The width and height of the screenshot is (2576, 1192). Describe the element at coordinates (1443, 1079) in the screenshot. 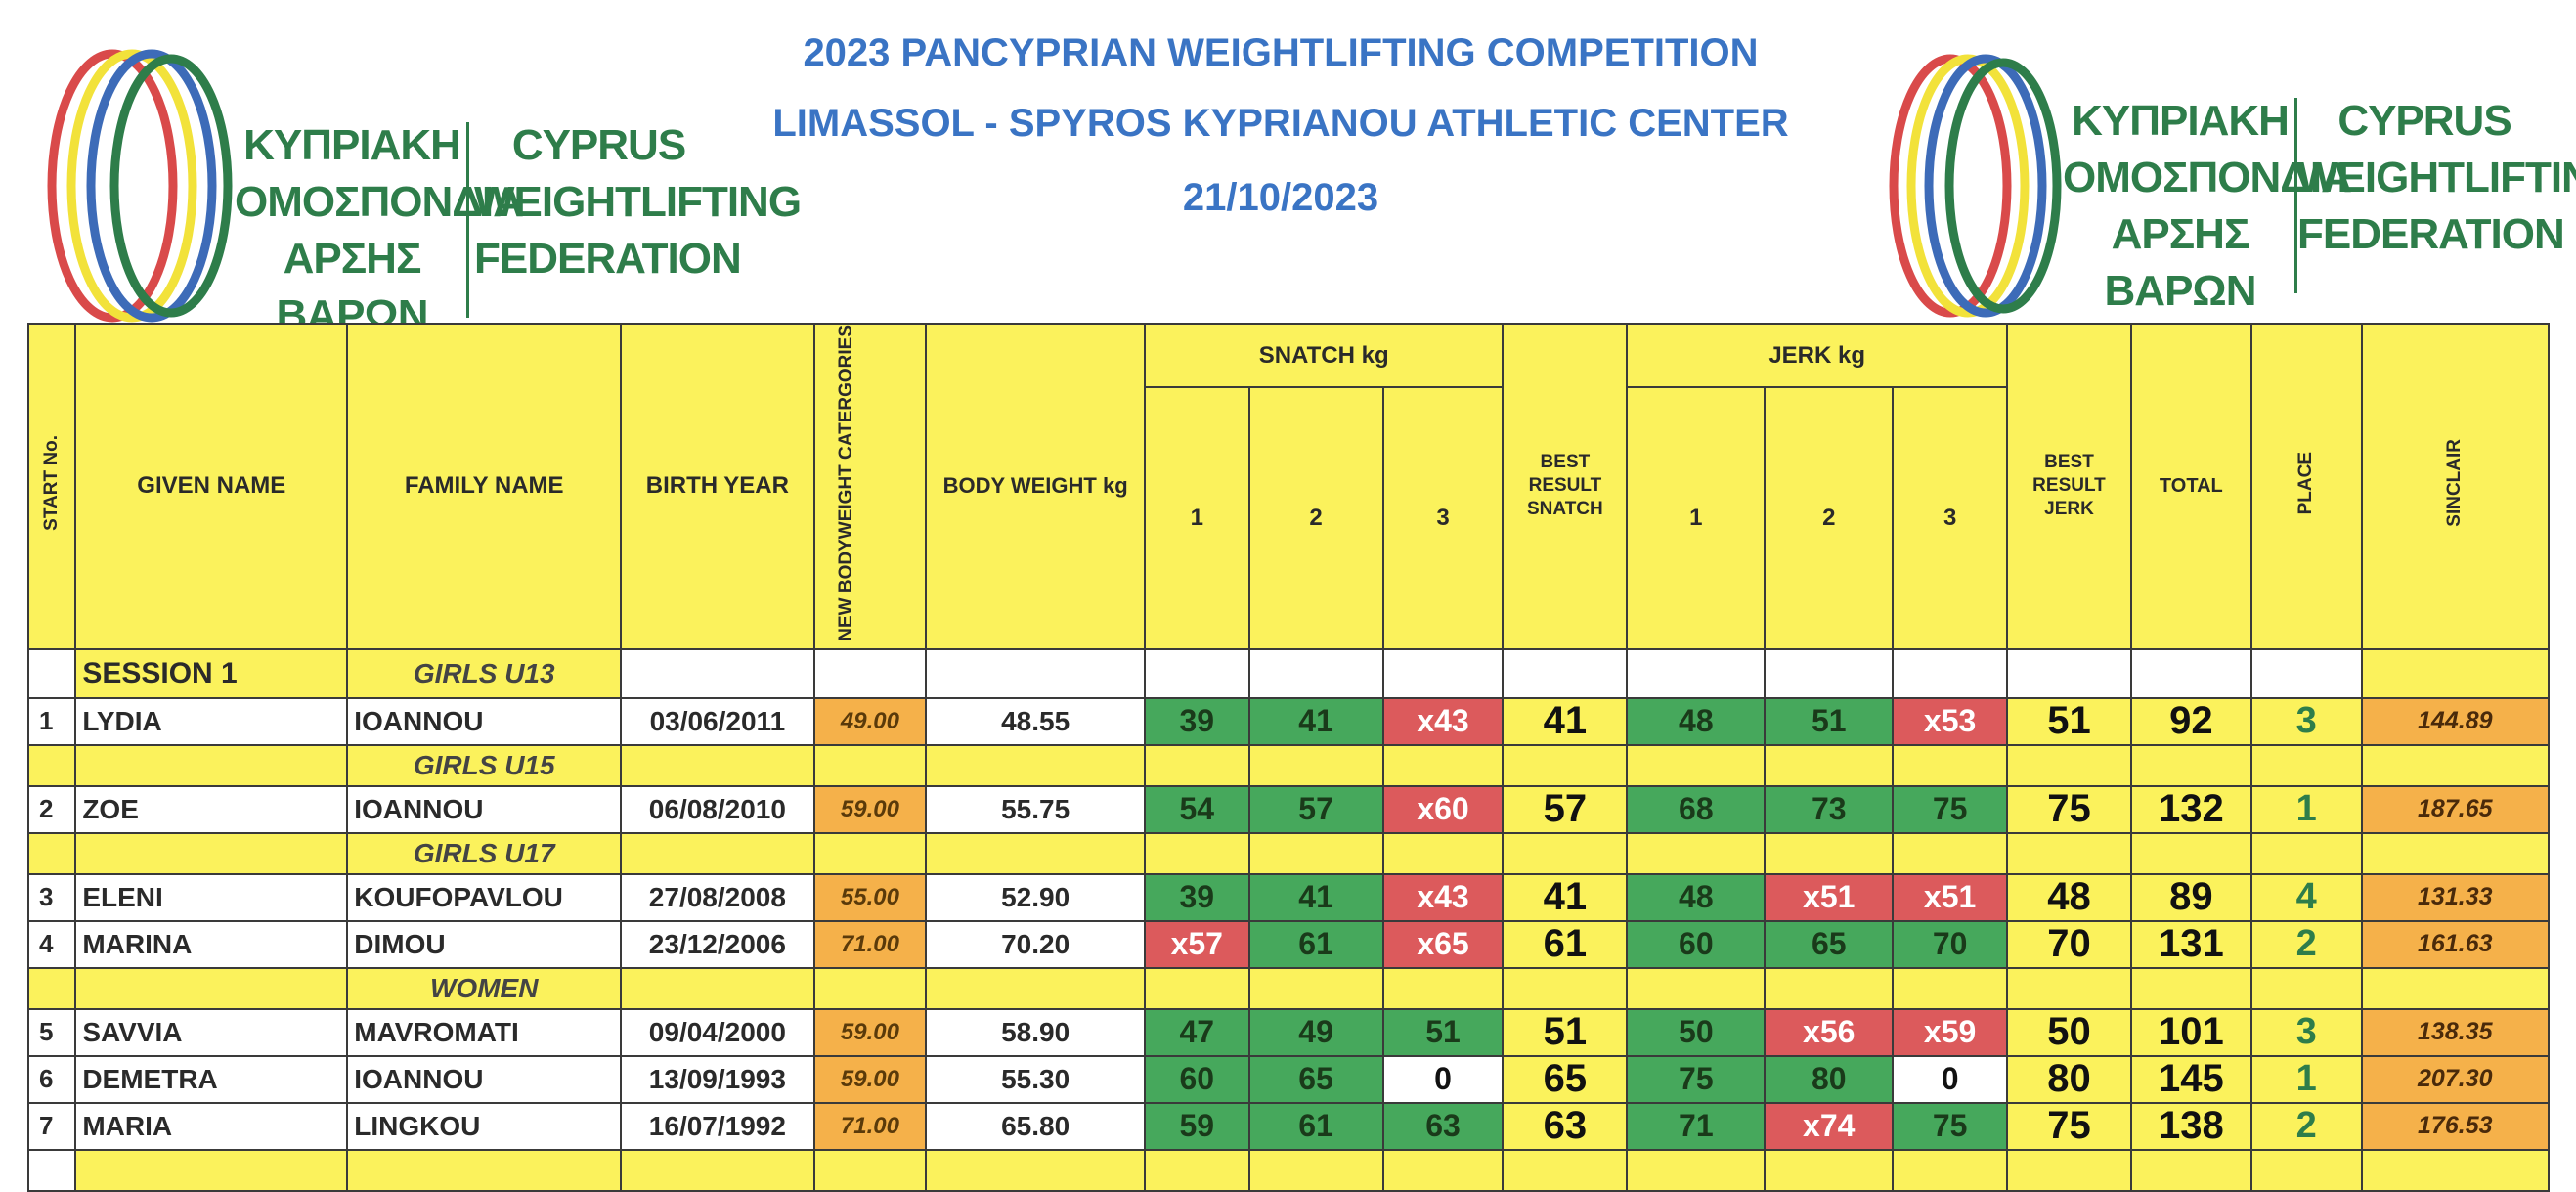

I see `snatch-attempt-3: 0` at that location.